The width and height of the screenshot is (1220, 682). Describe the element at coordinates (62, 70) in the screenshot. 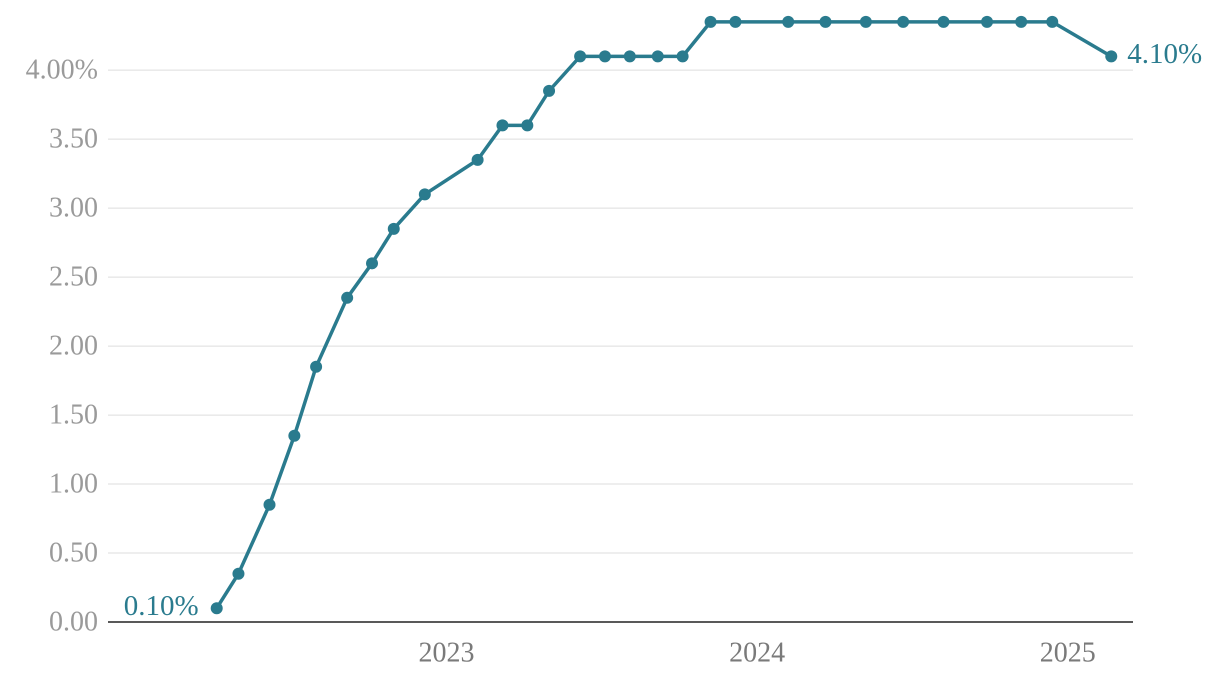

I see `y-tick-label: 4.00%` at that location.